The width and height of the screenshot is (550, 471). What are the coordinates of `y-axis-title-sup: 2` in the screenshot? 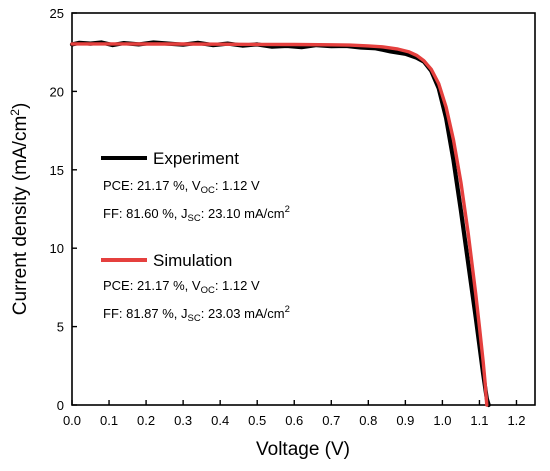 It's located at (15, 112).